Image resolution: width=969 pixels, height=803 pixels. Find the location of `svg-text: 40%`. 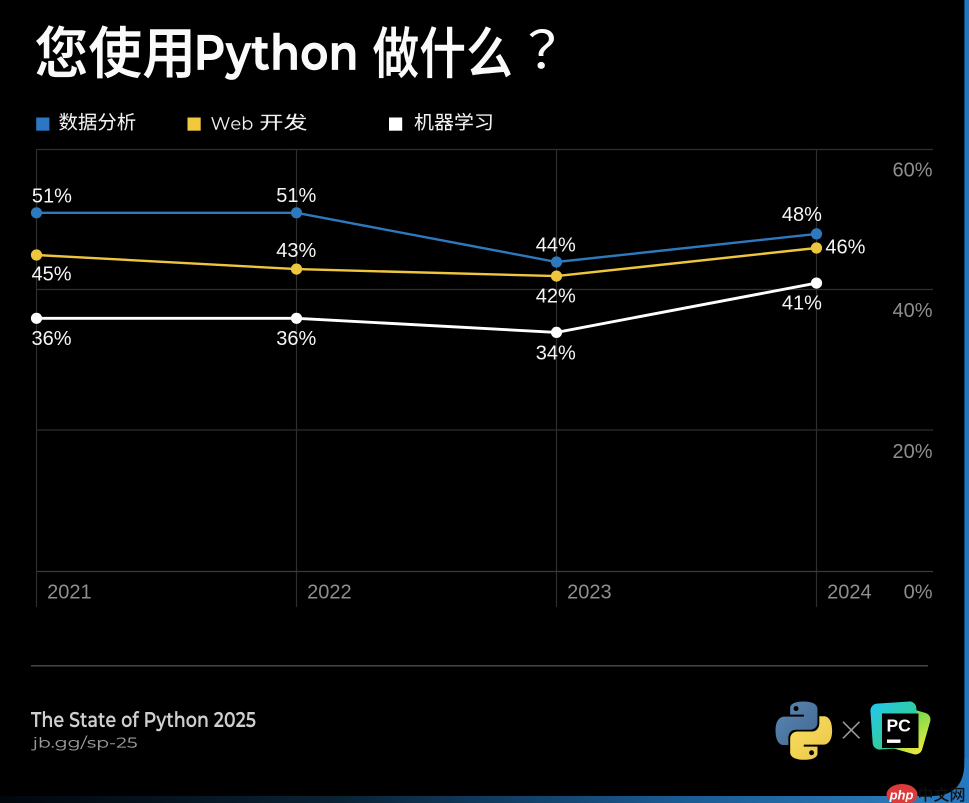

svg-text: 40% is located at coordinates (912, 311).